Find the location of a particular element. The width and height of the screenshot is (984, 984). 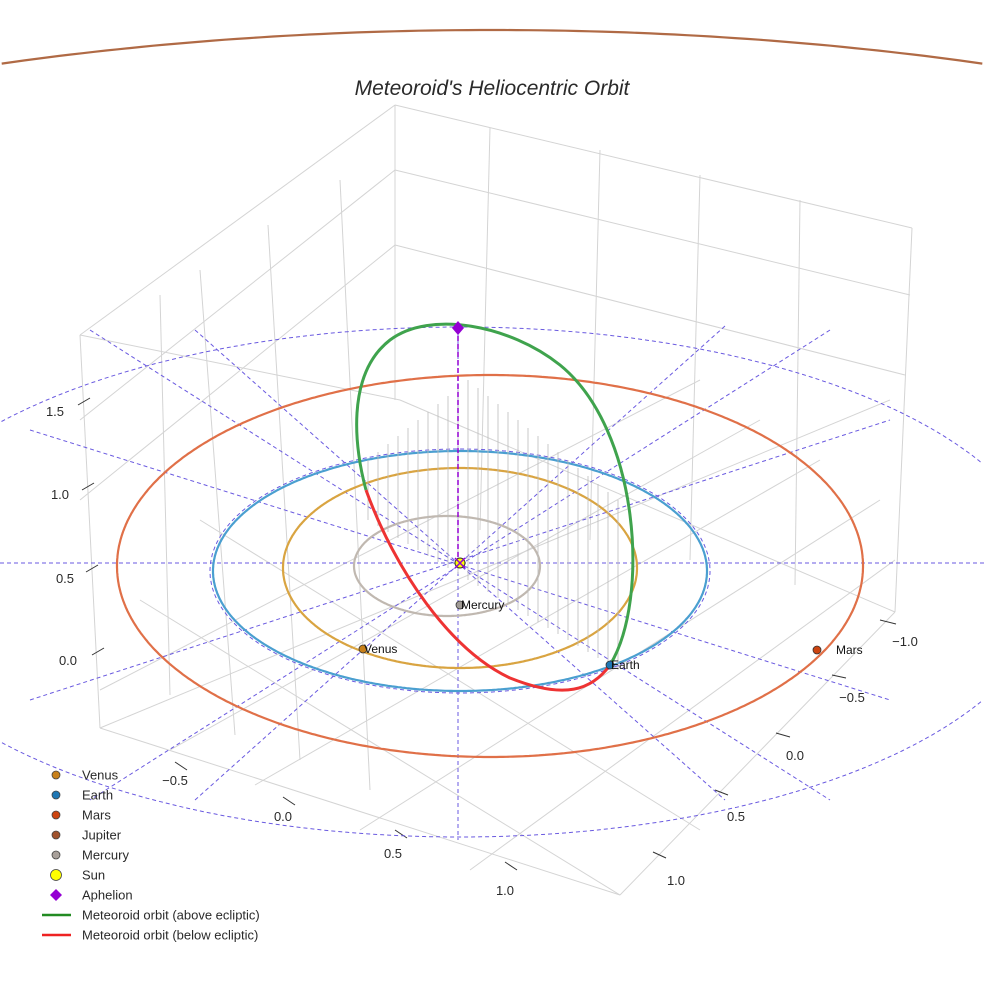

earth-label: Earth is located at coordinates (625, 665).